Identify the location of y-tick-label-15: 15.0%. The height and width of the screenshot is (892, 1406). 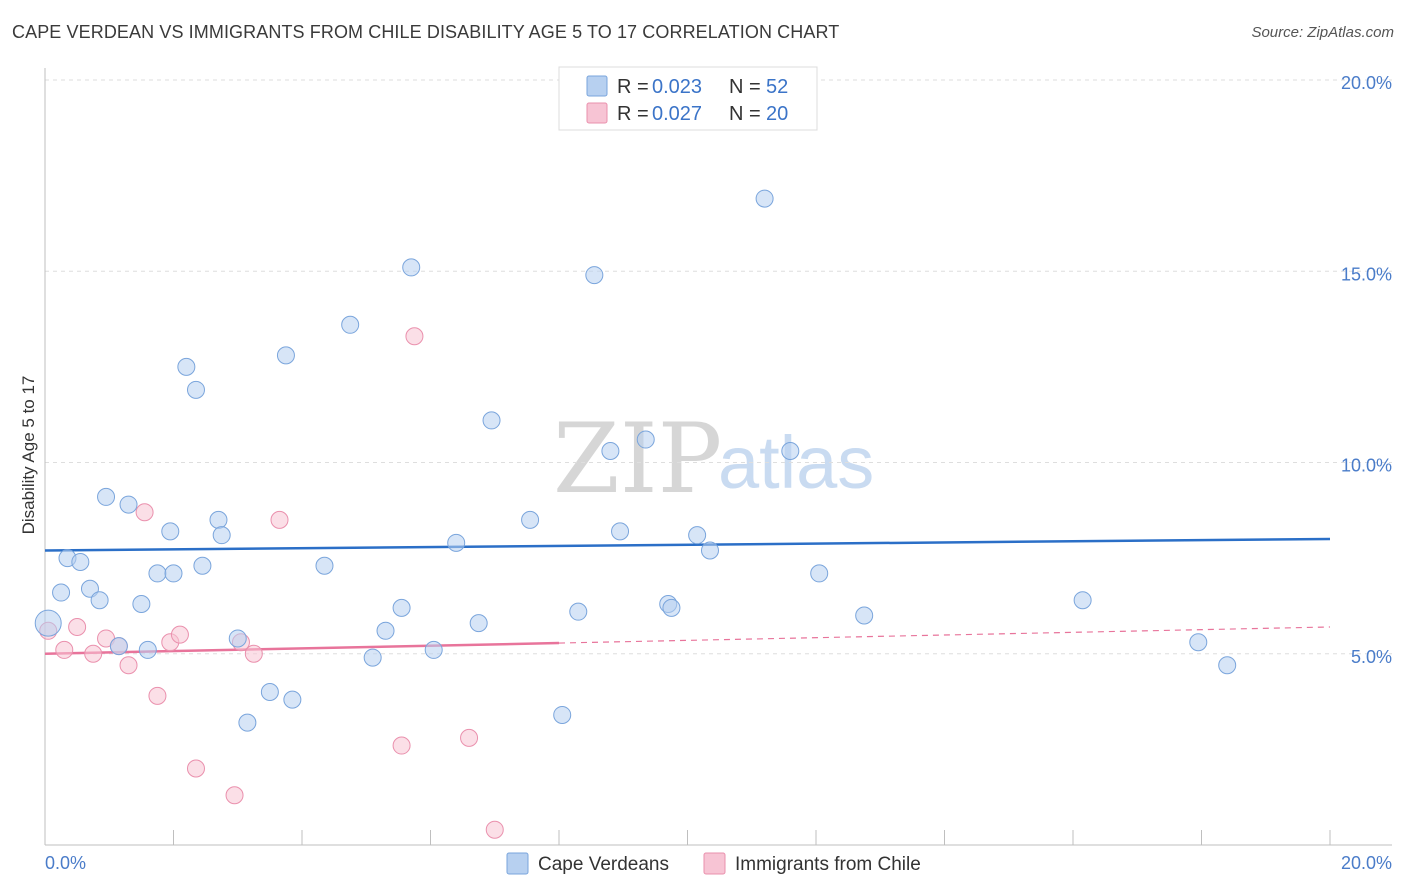
(1366, 274).